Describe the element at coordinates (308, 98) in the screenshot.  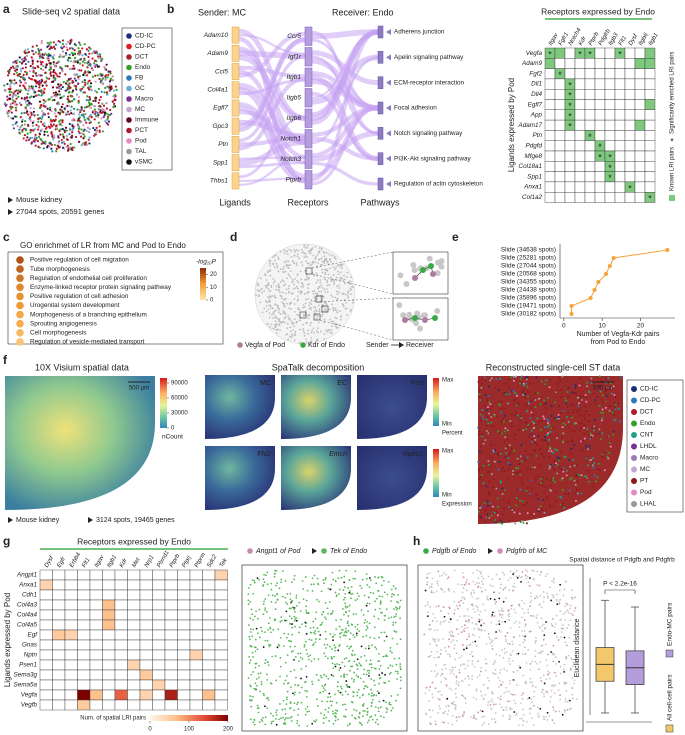
I see `receptor-node` at that location.